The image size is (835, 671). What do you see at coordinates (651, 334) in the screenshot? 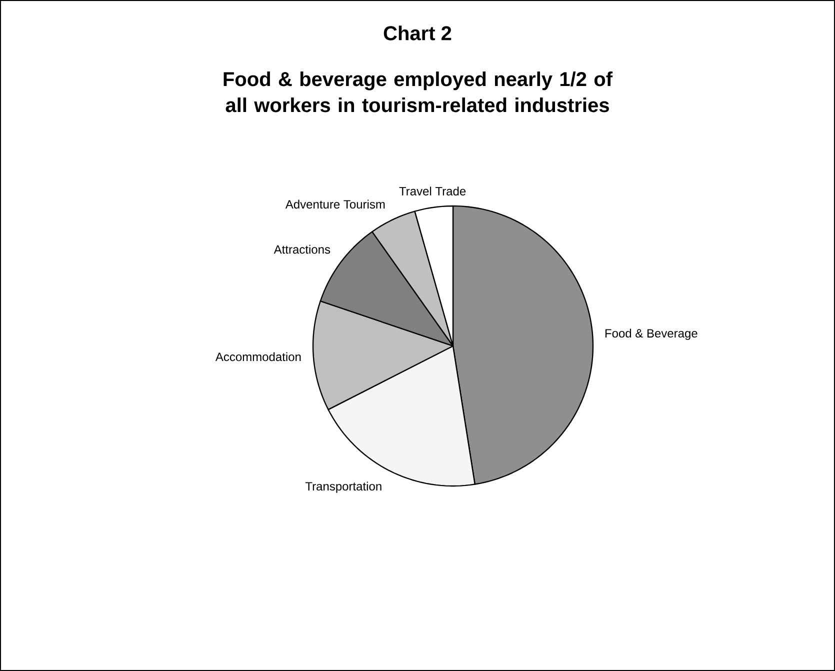
I see `slice-label: Food & Beverage` at bounding box center [651, 334].